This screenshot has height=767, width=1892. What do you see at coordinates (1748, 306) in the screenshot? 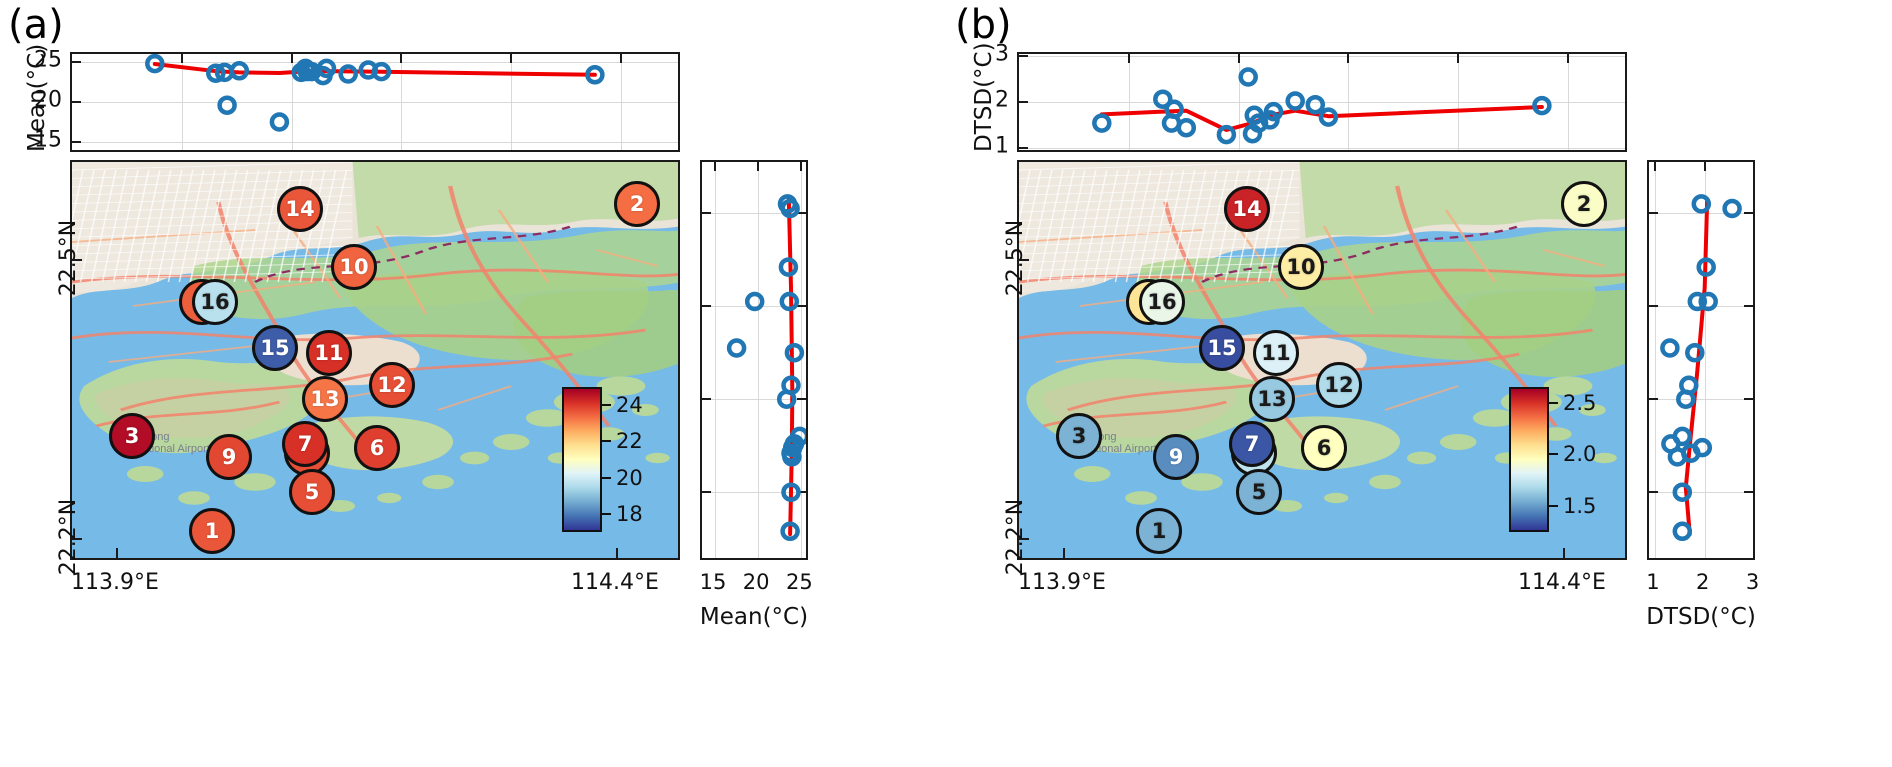
I see `right-ytick2-panel_b` at bounding box center [1748, 306].